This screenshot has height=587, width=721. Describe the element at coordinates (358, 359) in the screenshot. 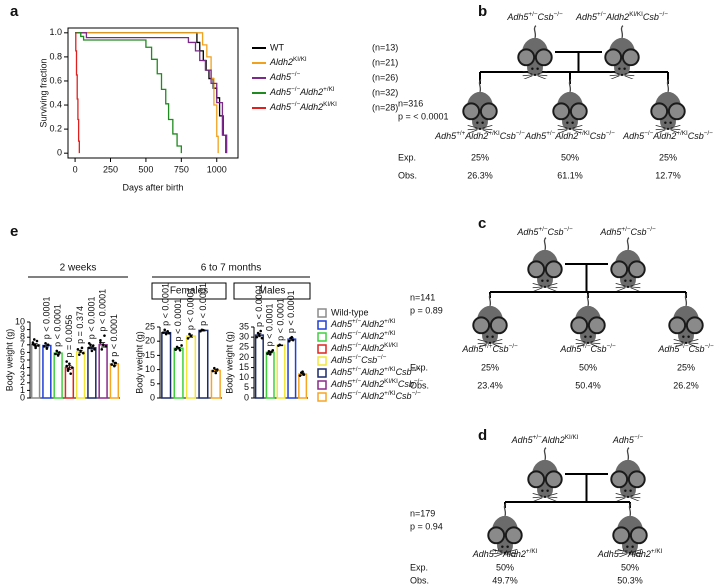

I see `legend-label: Adh5−/−Csb−/−` at that location.